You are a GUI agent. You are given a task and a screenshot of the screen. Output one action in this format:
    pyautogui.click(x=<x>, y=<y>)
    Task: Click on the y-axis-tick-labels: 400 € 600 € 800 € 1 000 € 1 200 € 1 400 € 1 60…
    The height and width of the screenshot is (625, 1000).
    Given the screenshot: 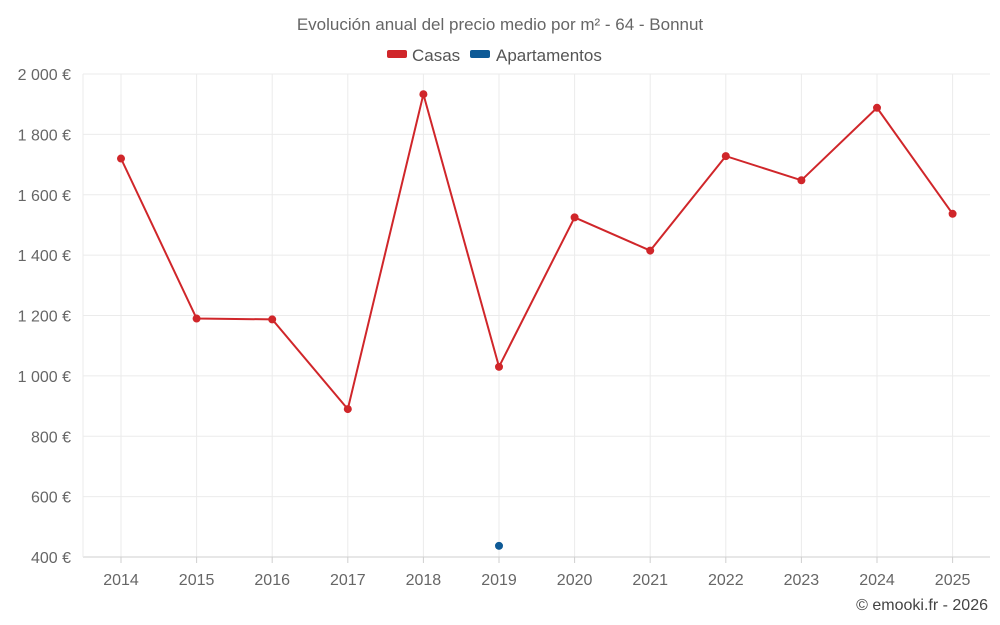 What is the action you would take?
    pyautogui.click(x=44, y=317)
    